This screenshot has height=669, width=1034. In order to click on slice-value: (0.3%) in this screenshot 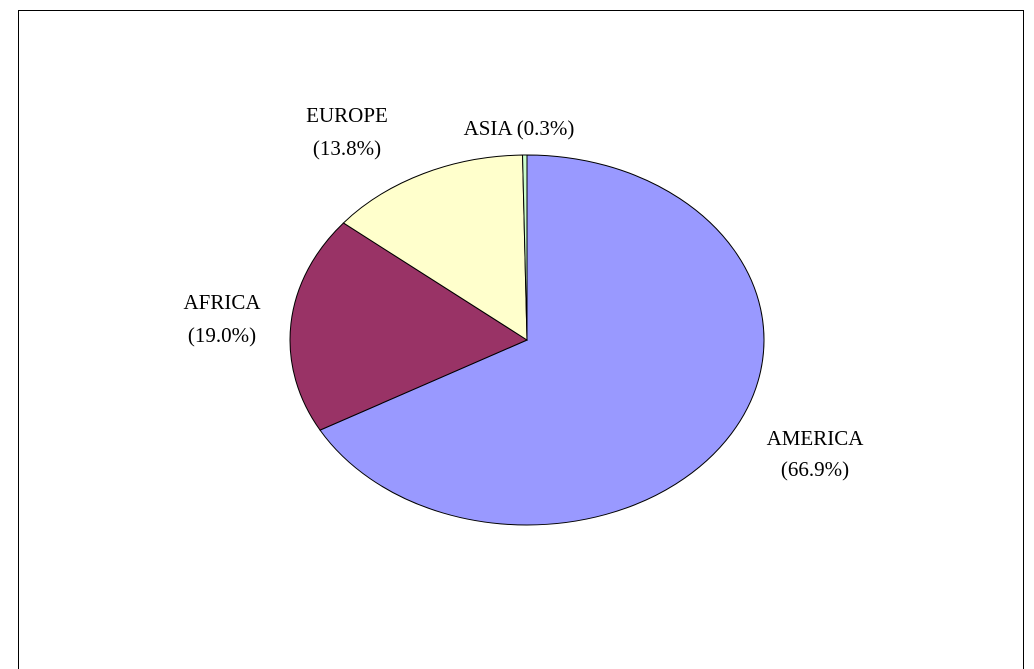, I will do `click(546, 128)`.